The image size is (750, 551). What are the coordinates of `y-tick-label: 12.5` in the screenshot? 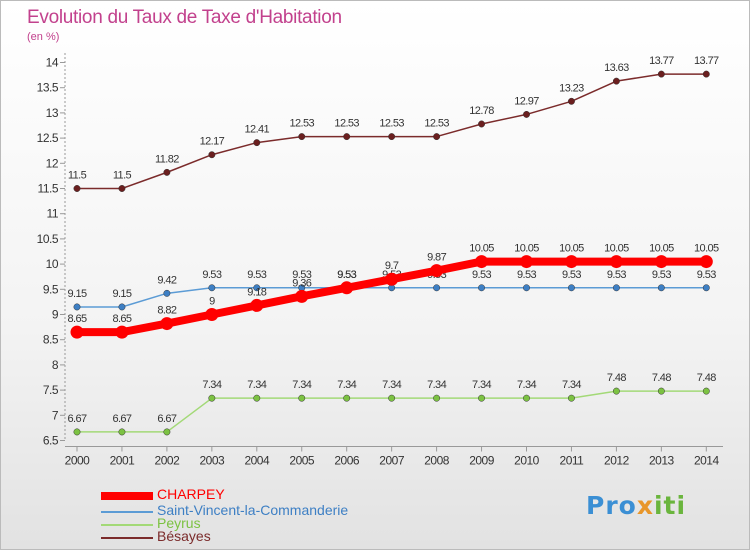 It's located at (48, 138).